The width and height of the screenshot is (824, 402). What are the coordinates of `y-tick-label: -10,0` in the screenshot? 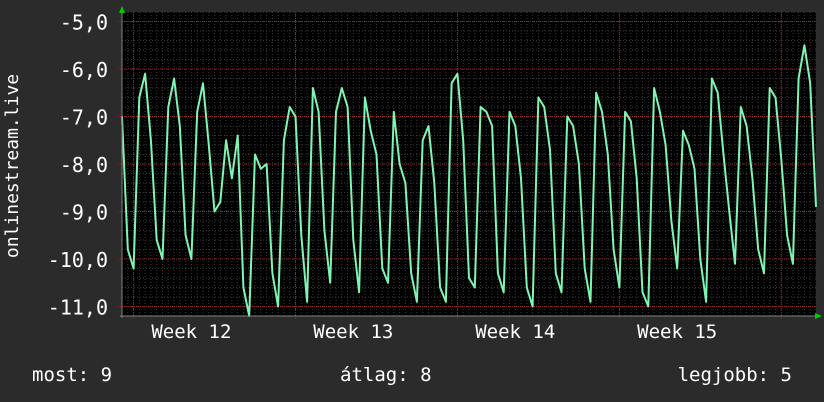 It's located at (78, 260).